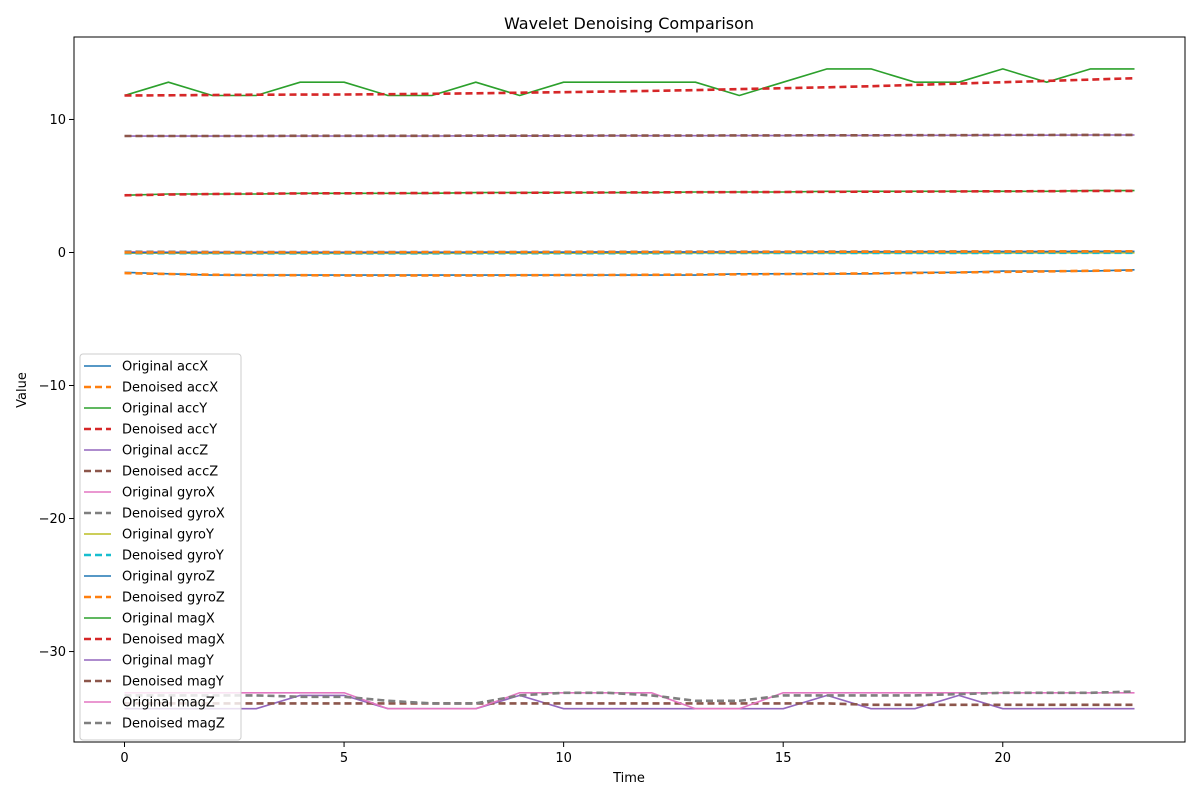 This screenshot has height=800, width=1200. What do you see at coordinates (563, 758) in the screenshot?
I see `x-tick-label: 10` at bounding box center [563, 758].